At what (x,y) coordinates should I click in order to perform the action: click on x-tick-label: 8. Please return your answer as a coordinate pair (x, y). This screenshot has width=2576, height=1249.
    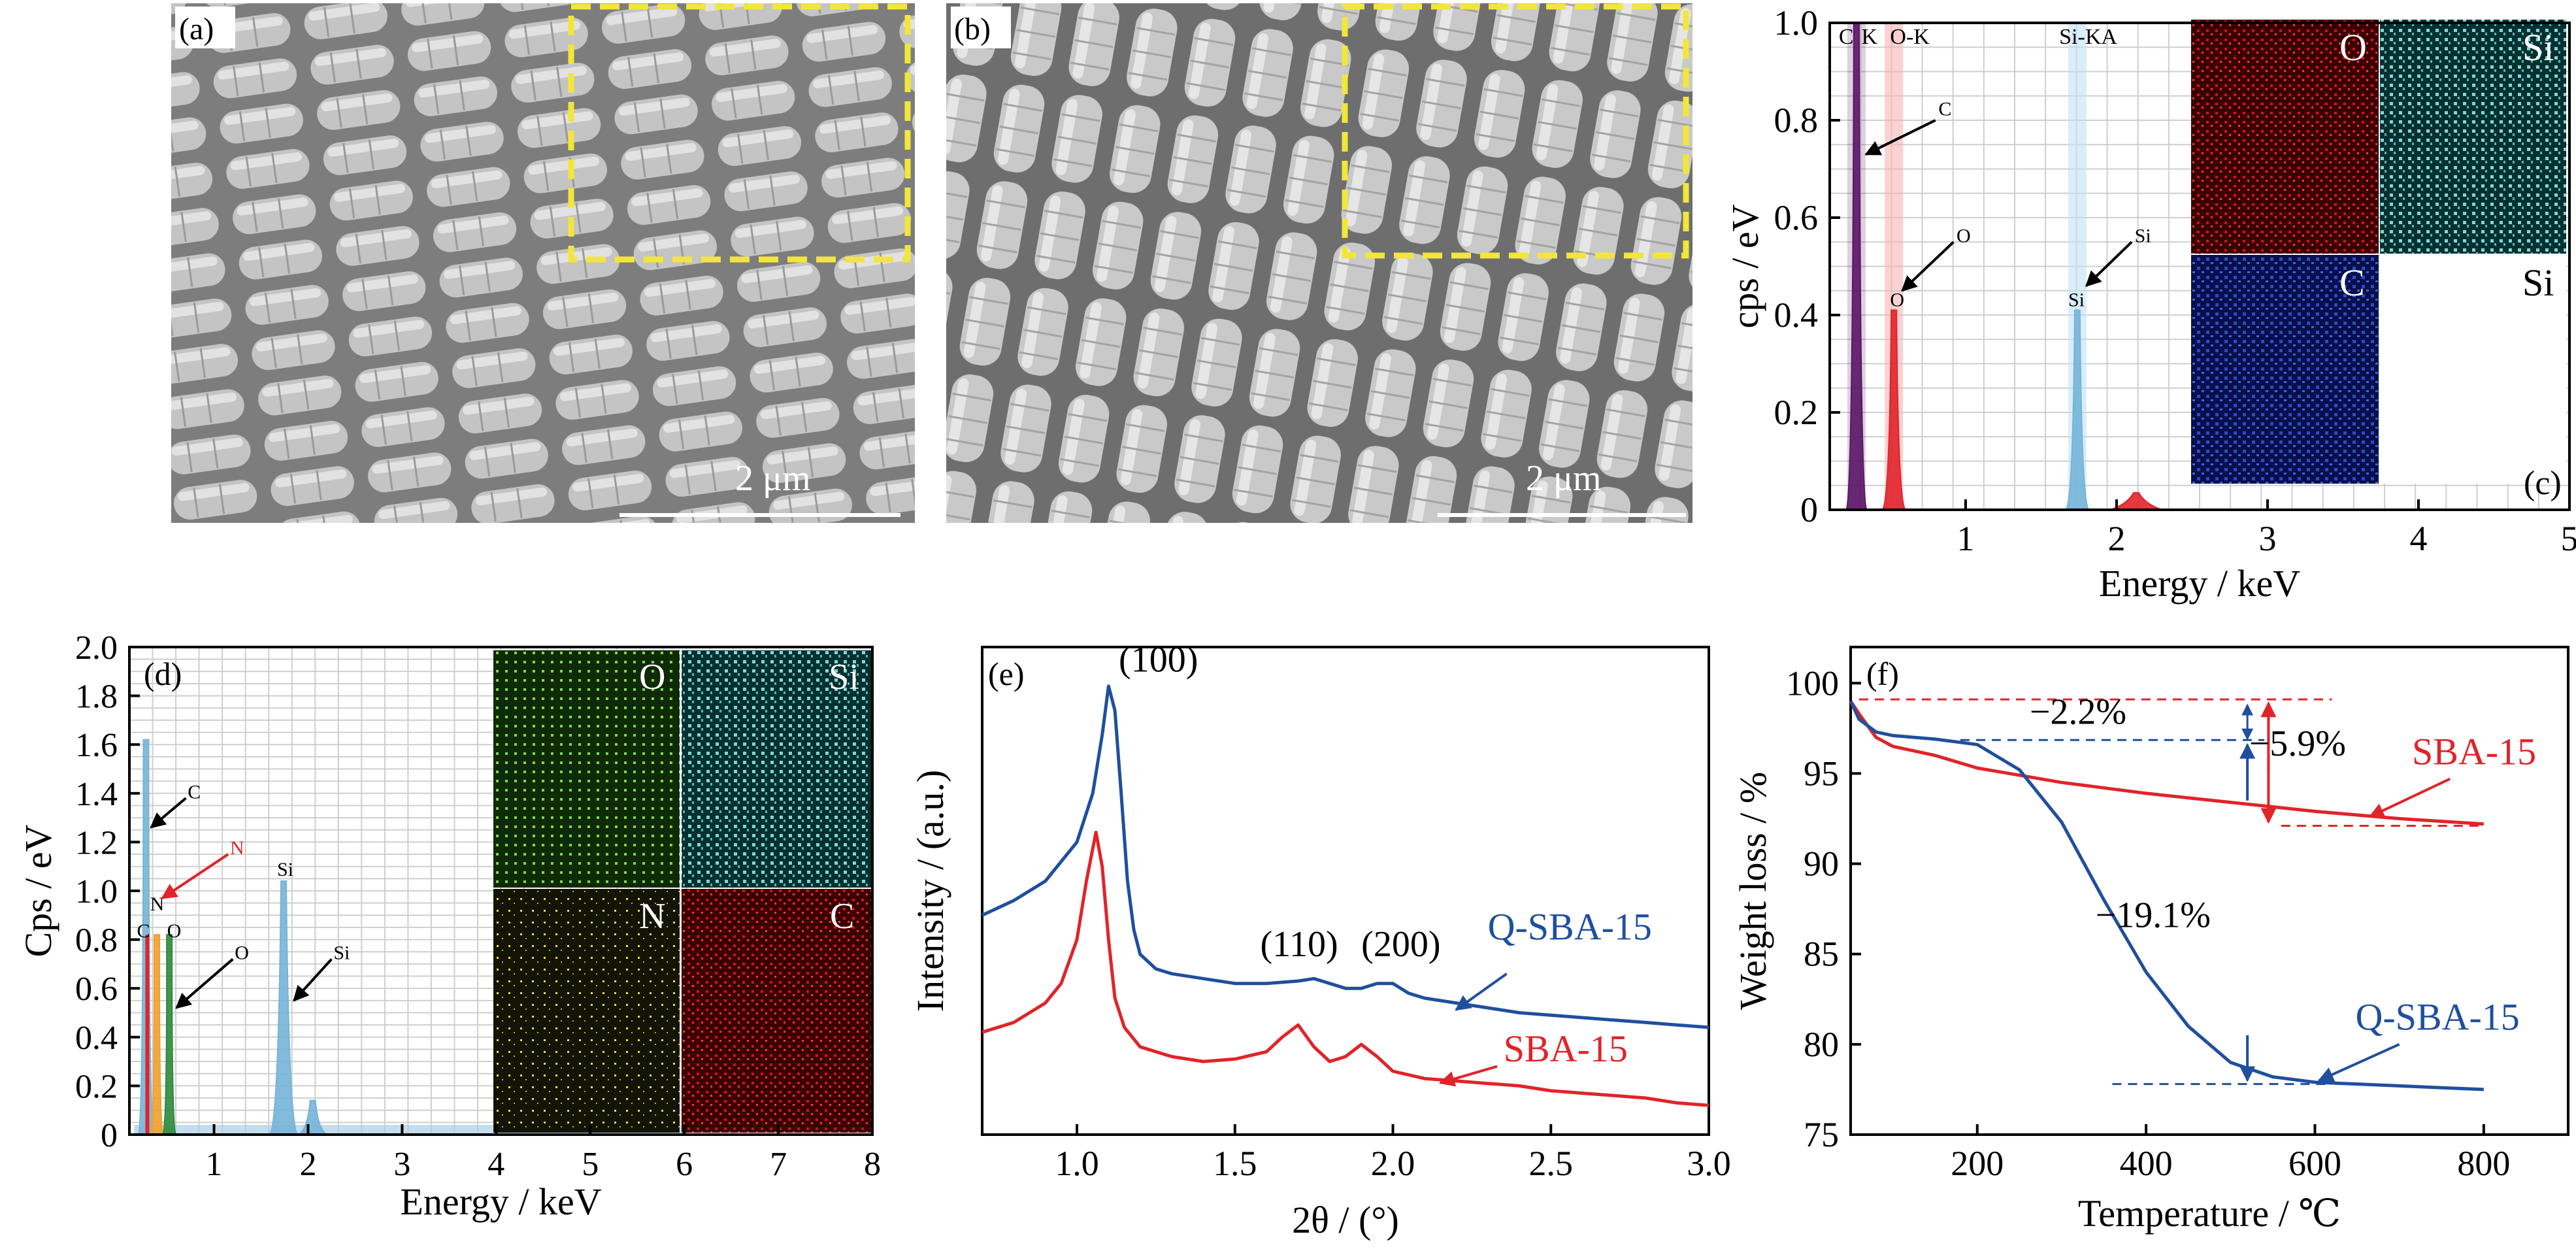
    Looking at the image, I should click on (872, 1164).